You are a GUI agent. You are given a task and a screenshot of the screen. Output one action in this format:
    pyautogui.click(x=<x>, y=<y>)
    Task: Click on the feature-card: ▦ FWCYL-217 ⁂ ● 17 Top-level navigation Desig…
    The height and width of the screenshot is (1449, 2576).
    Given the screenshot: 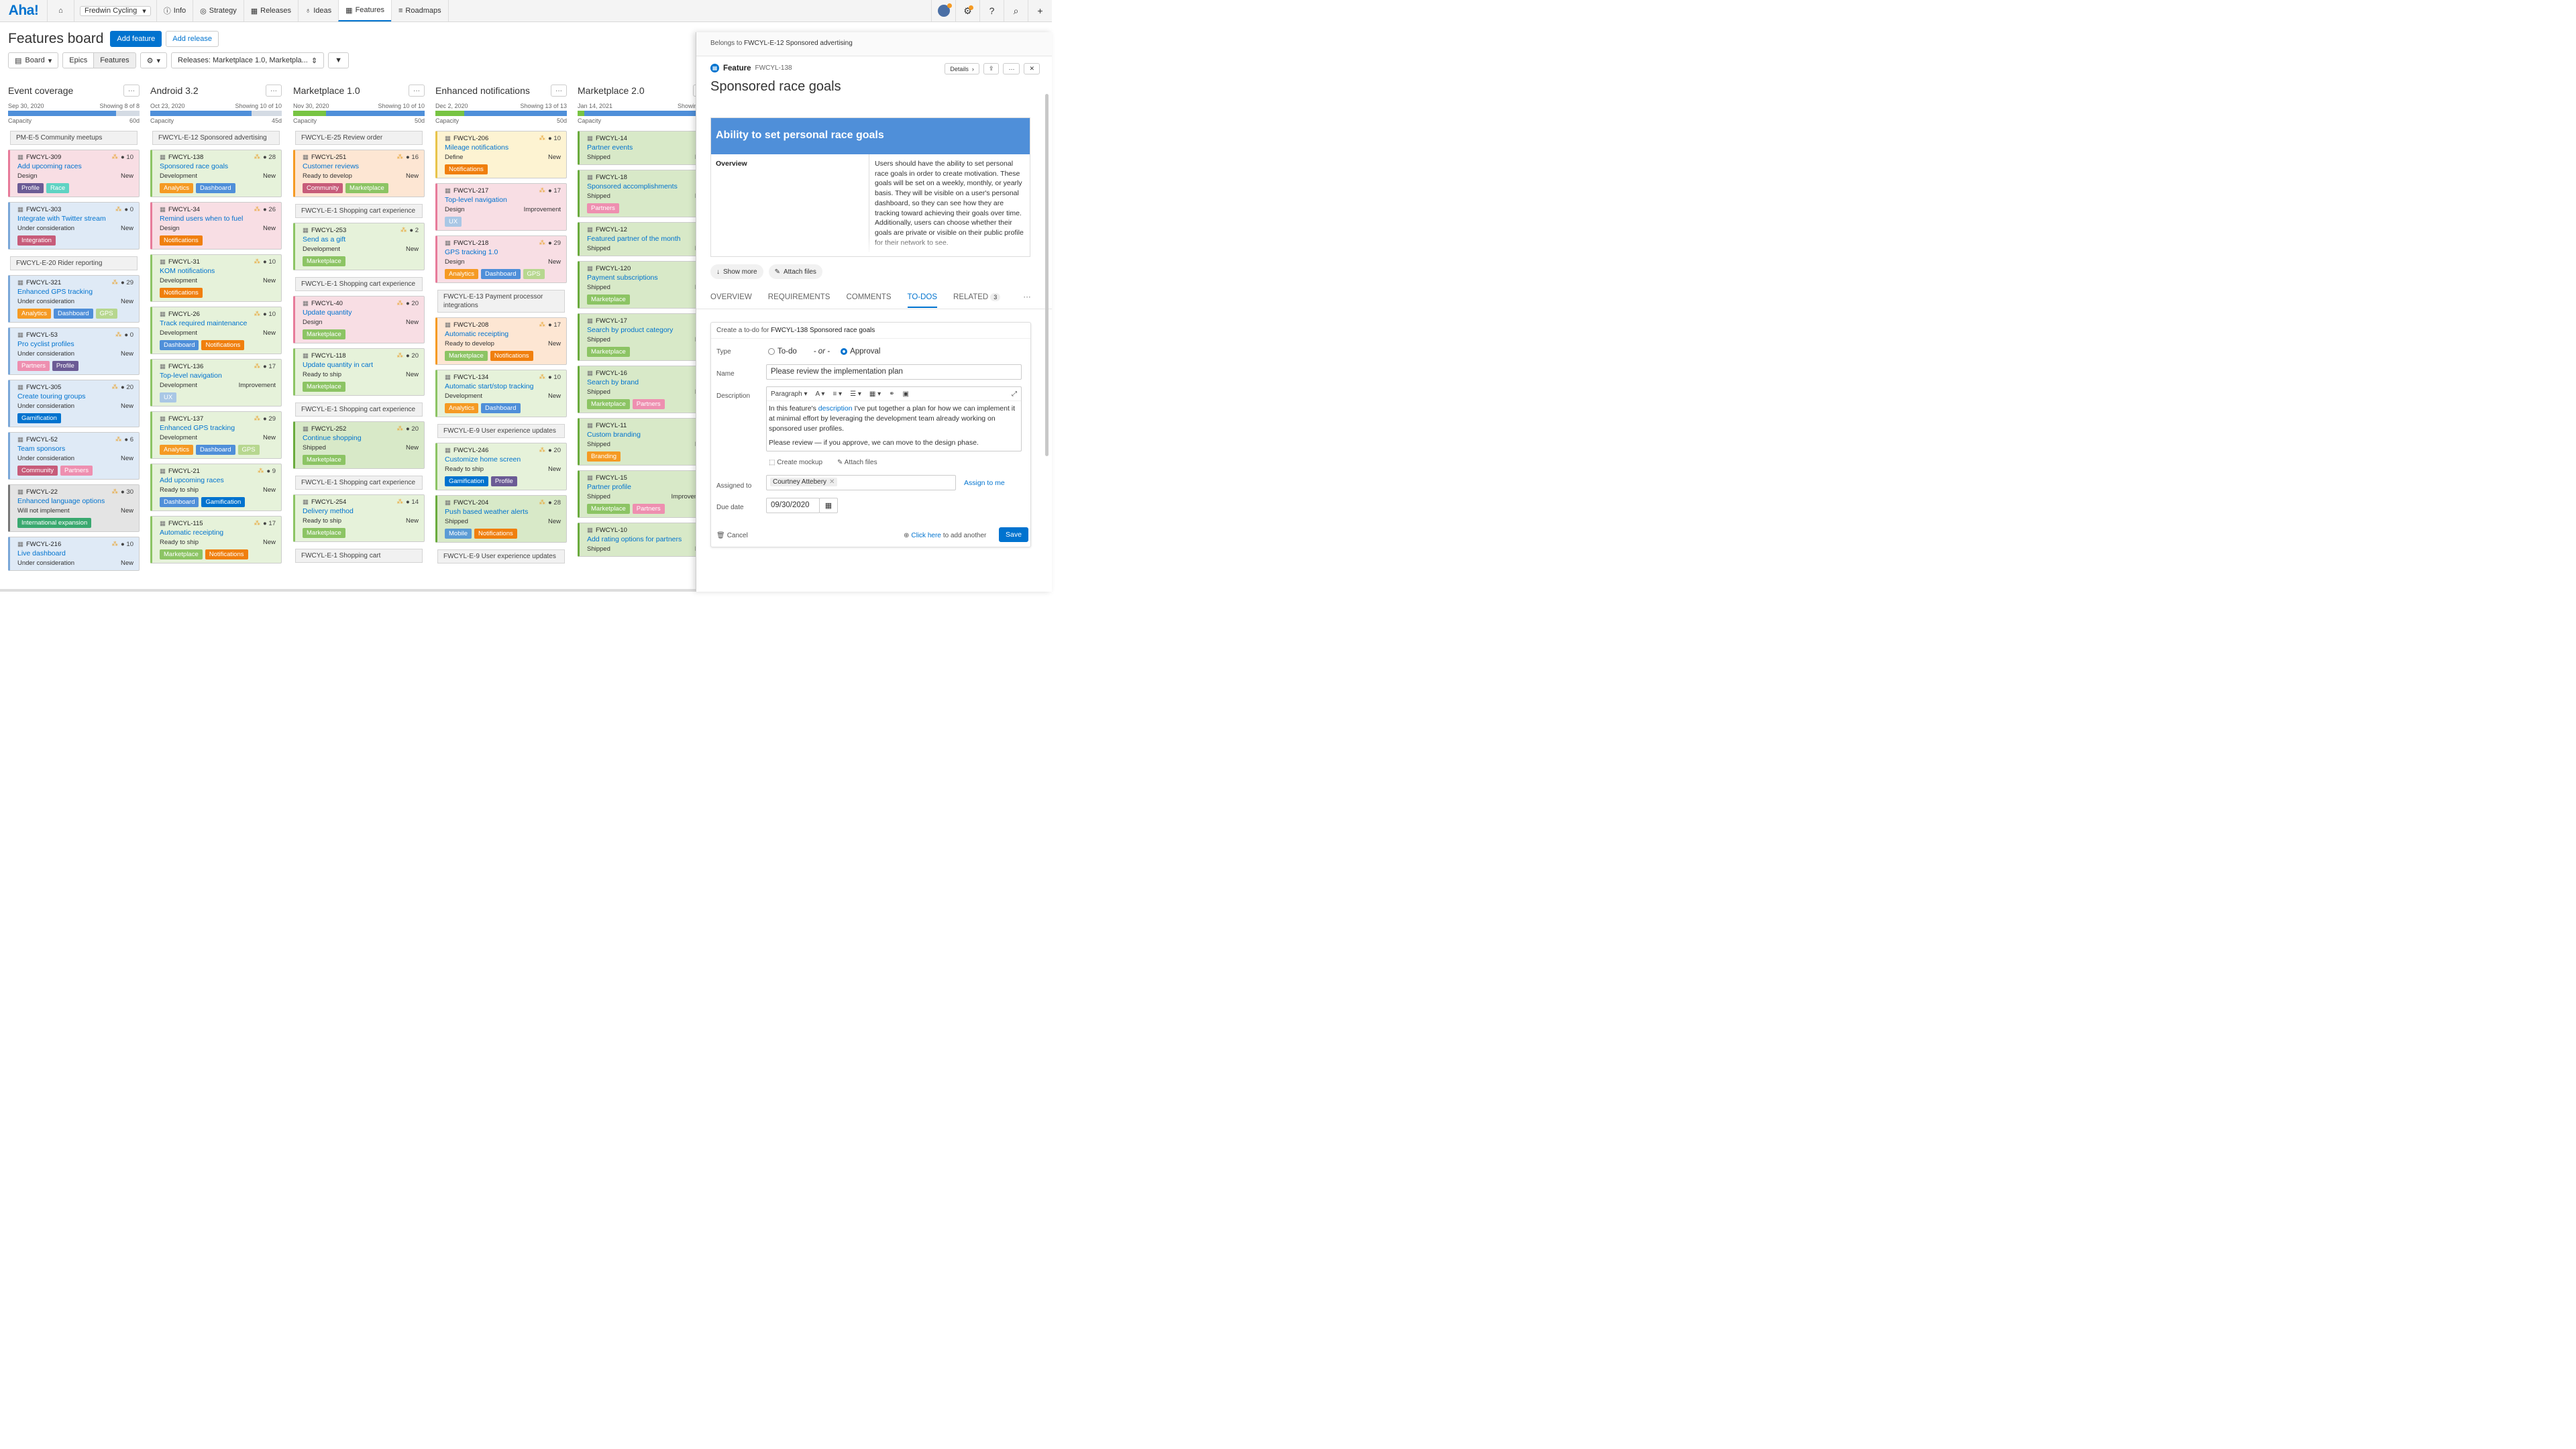 What is the action you would take?
    pyautogui.click(x=501, y=207)
    